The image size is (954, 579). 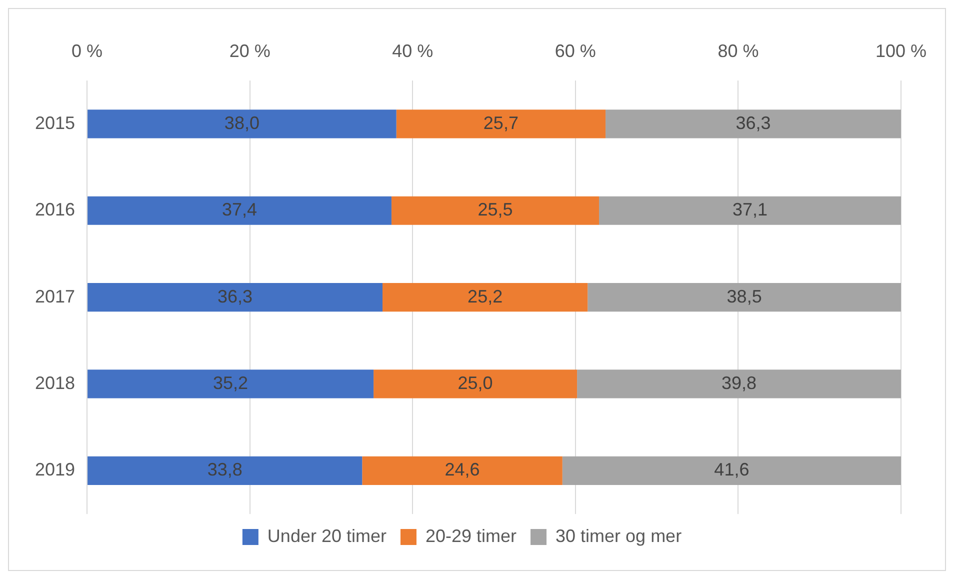 I want to click on data-label: 37,1, so click(x=750, y=210).